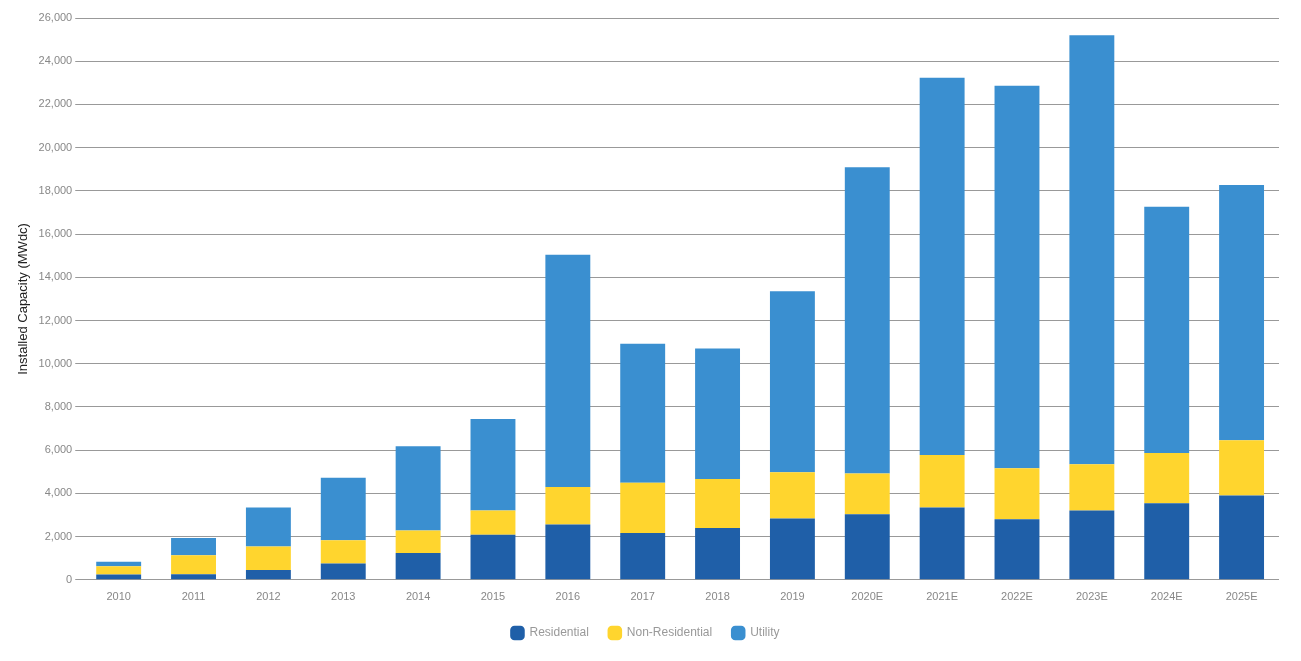  What do you see at coordinates (867, 596) in the screenshot?
I see `x-tick-label: 2020E` at bounding box center [867, 596].